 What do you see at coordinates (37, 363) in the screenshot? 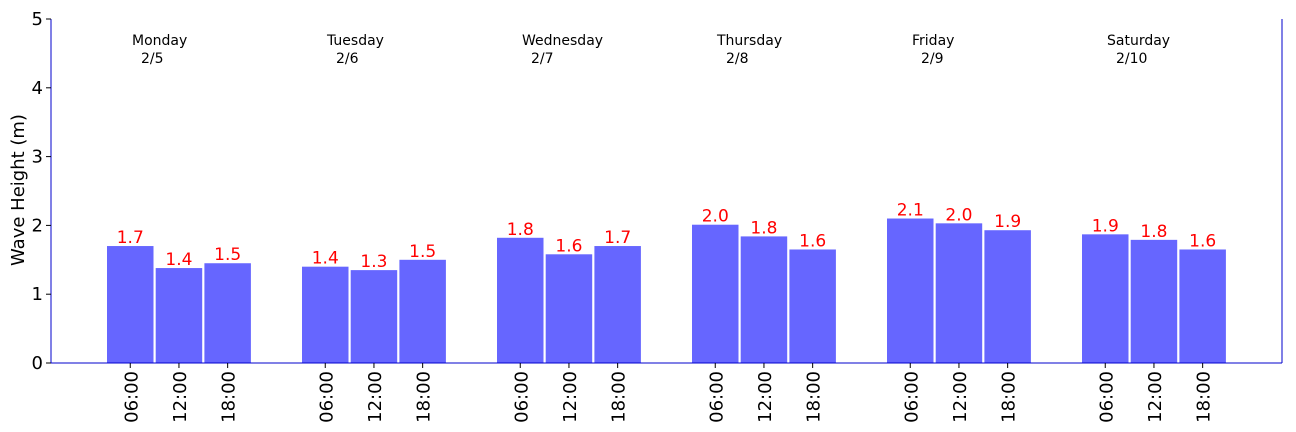
I see `y-tick-label: 0` at bounding box center [37, 363].